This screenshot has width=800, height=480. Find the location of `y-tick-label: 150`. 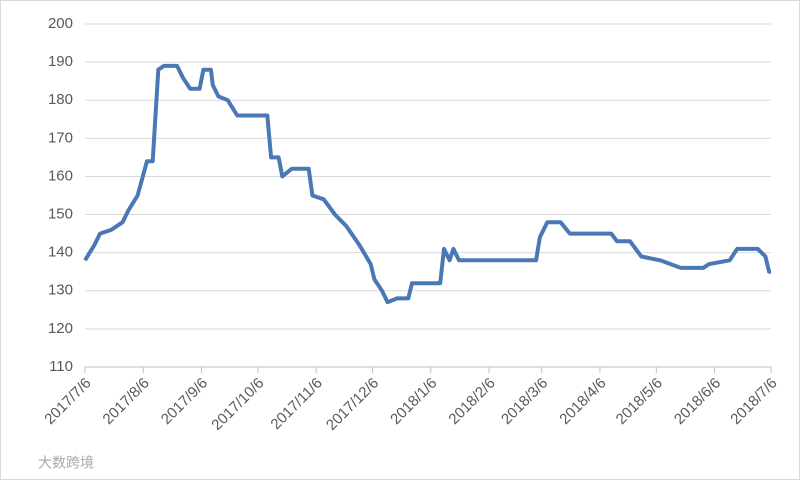

y-tick-label: 150 is located at coordinates (60, 214).